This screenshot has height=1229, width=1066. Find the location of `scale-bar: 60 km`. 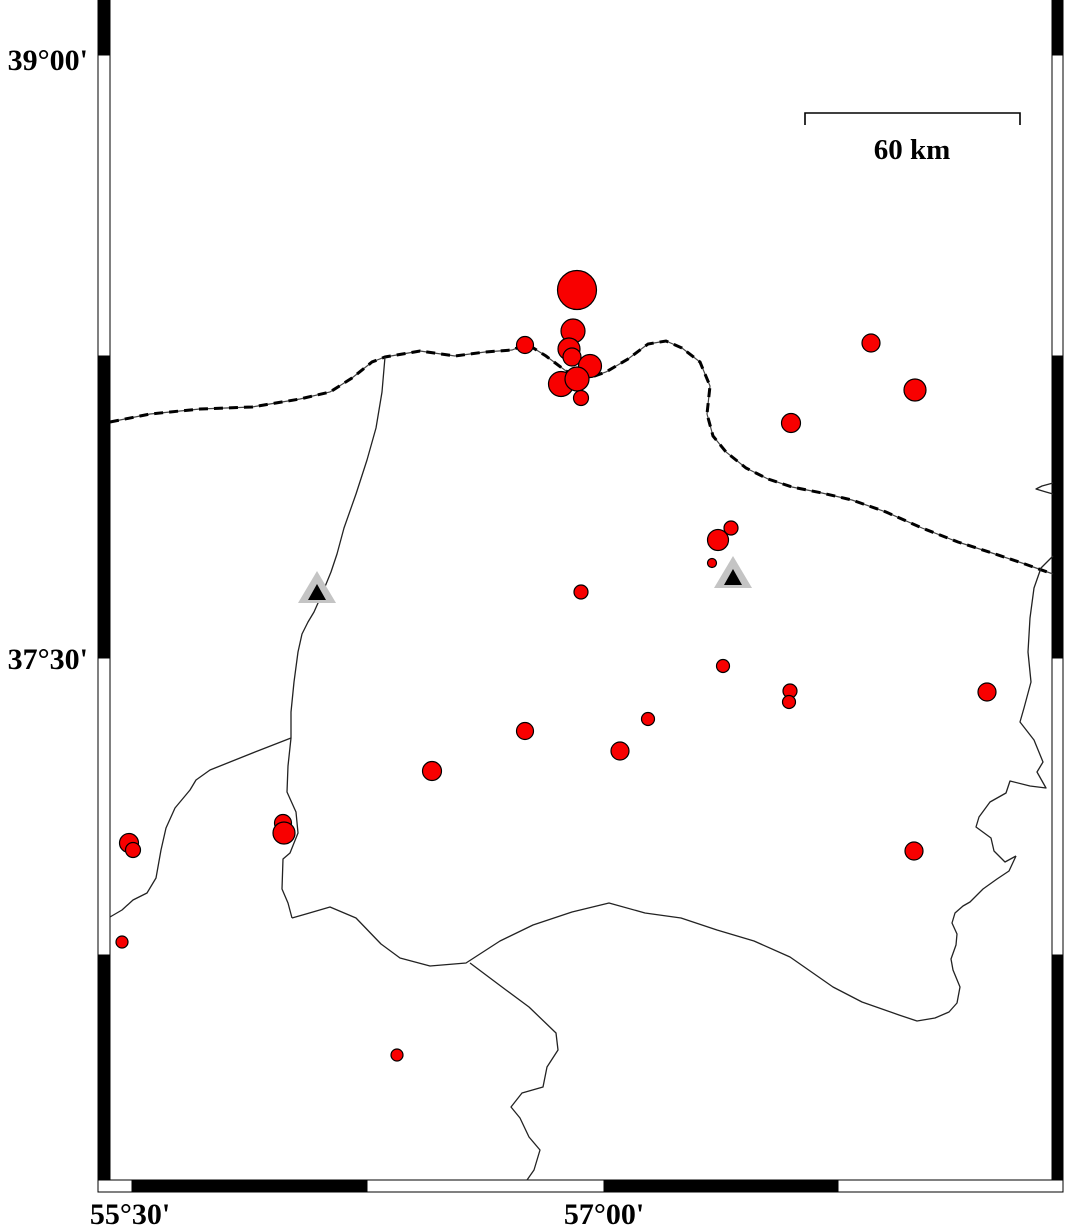

scale-bar: 60 km is located at coordinates (912, 139).